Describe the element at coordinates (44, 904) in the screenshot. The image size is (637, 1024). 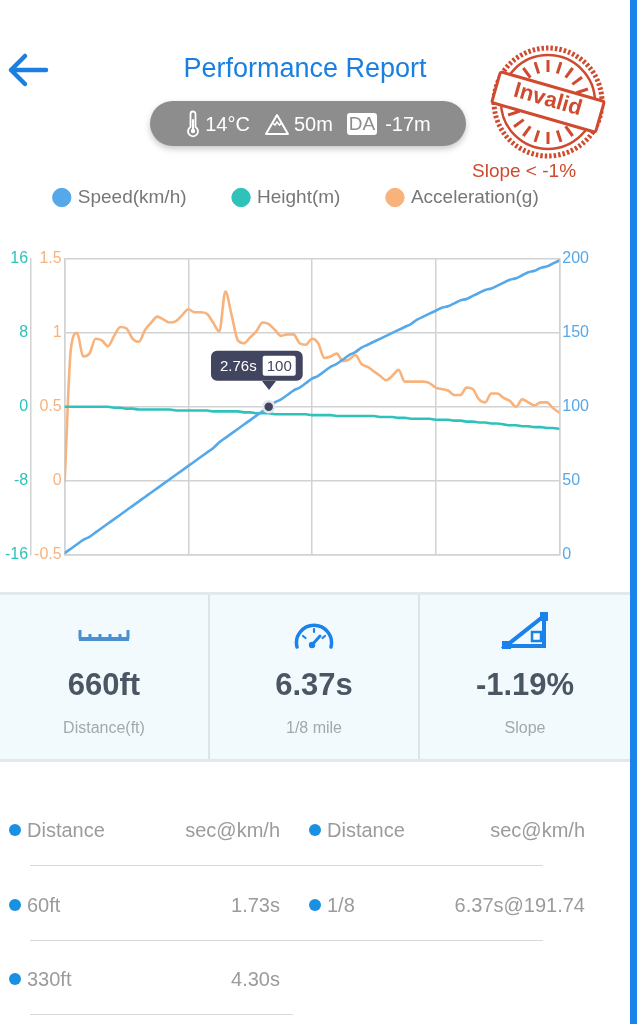
I see `text: 60ft` at that location.